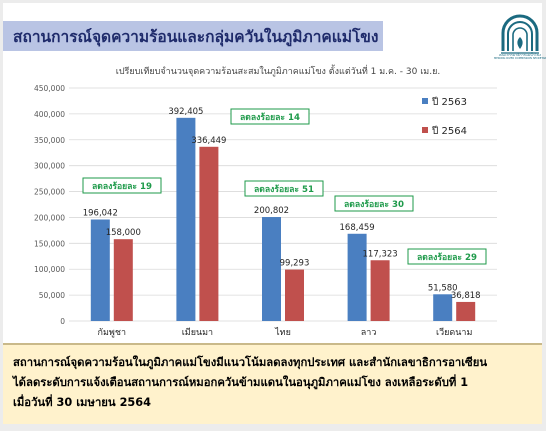 This screenshot has height=431, width=546. Describe the element at coordinates (49, 140) in the screenshot. I see `y-tick-label: 350,000` at that location.